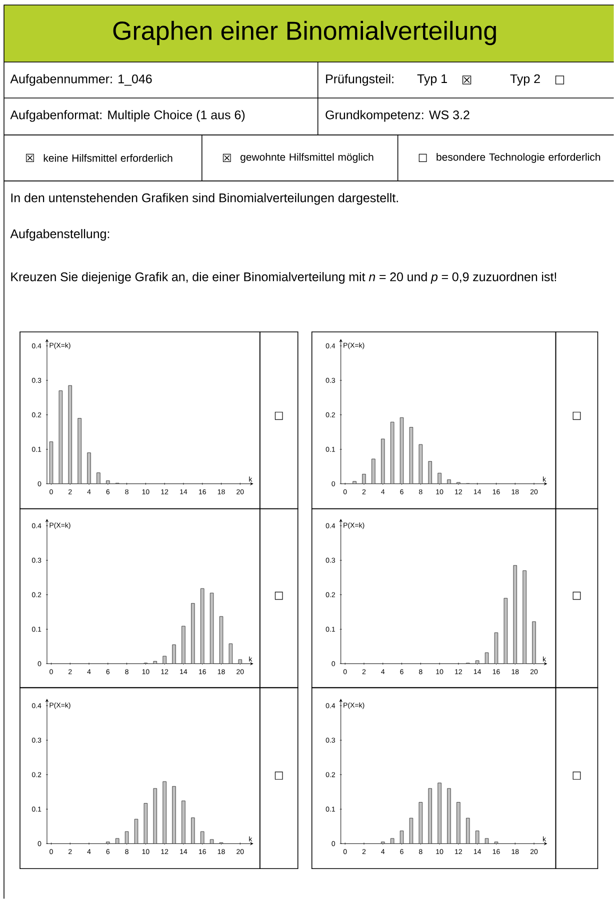 The image size is (614, 899). What do you see at coordinates (398, 116) in the screenshot?
I see `text: Grundkompetenz: WS 3.2` at bounding box center [398, 116].